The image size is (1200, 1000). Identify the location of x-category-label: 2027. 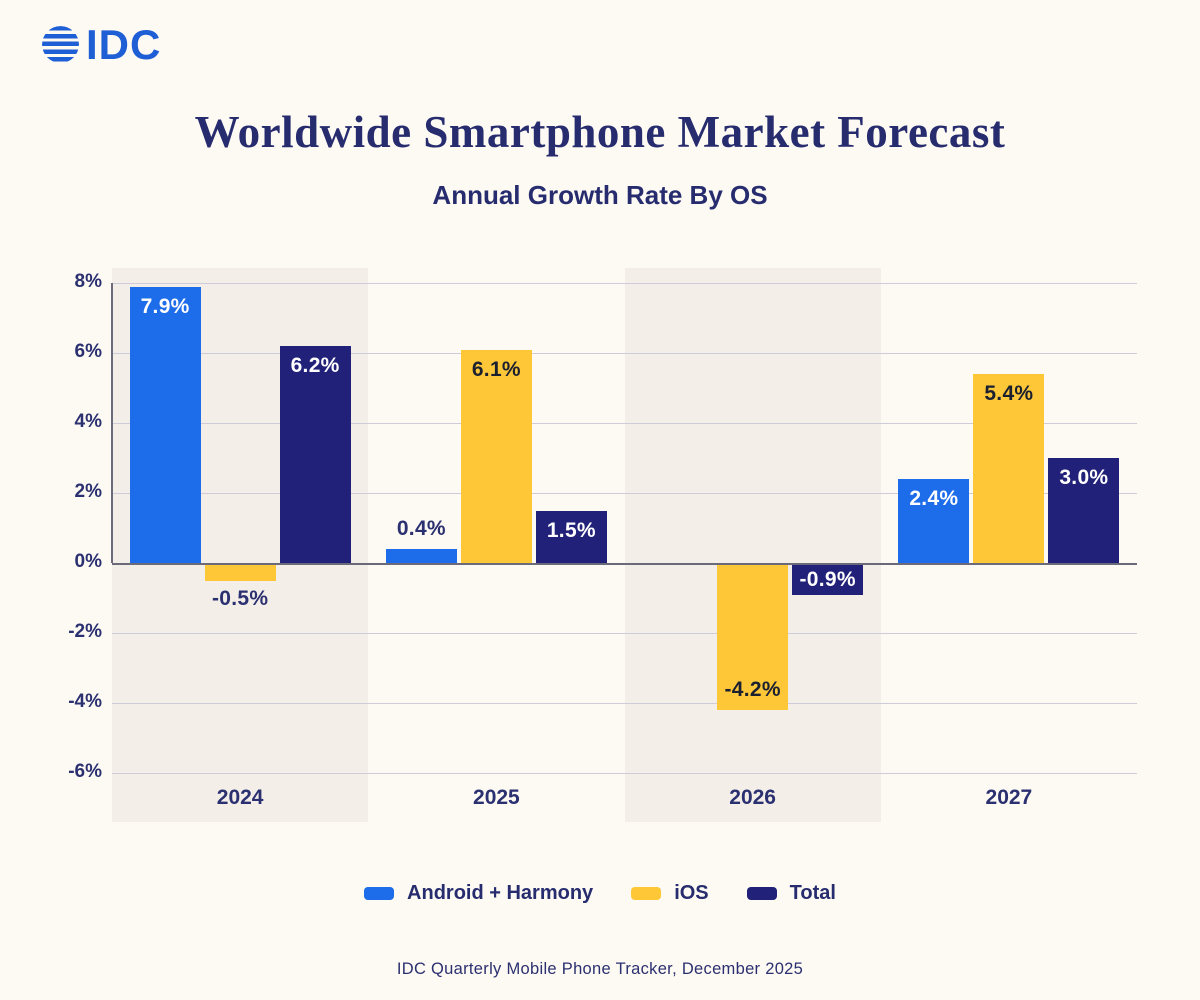
(1009, 797).